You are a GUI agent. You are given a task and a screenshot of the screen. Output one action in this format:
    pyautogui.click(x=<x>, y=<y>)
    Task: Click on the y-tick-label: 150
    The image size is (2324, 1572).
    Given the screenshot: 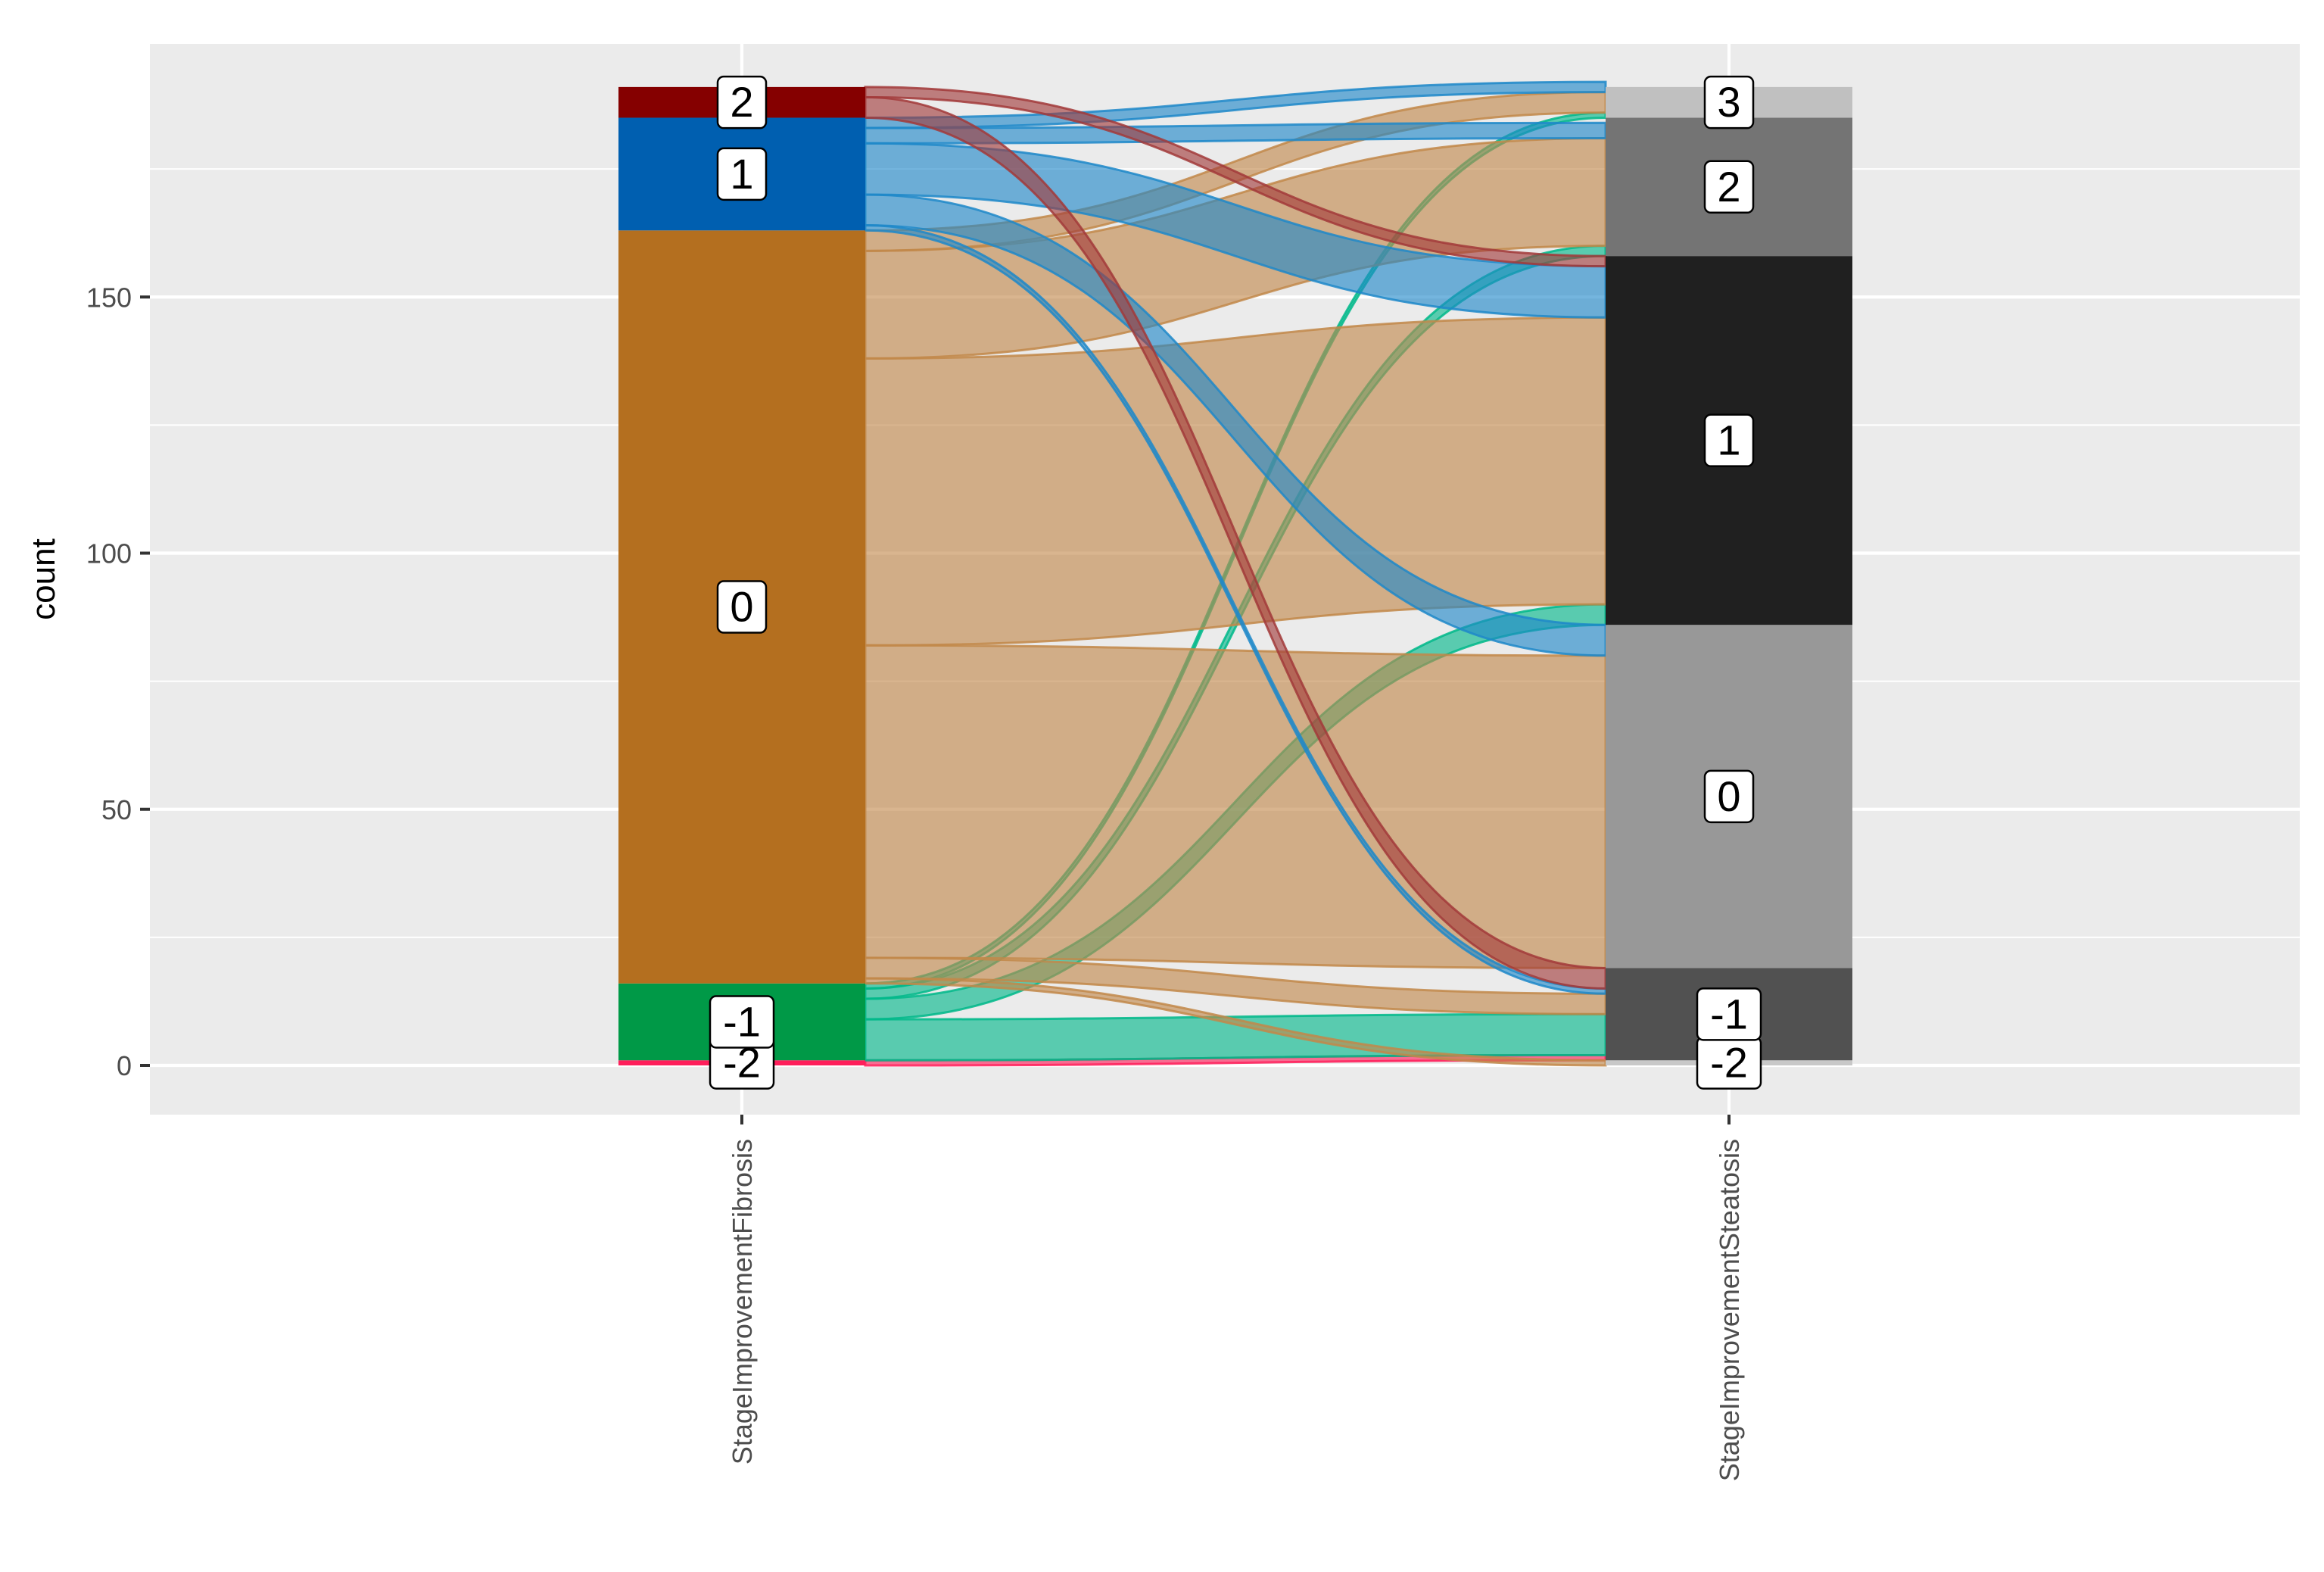 What is the action you would take?
    pyautogui.click(x=109, y=297)
    